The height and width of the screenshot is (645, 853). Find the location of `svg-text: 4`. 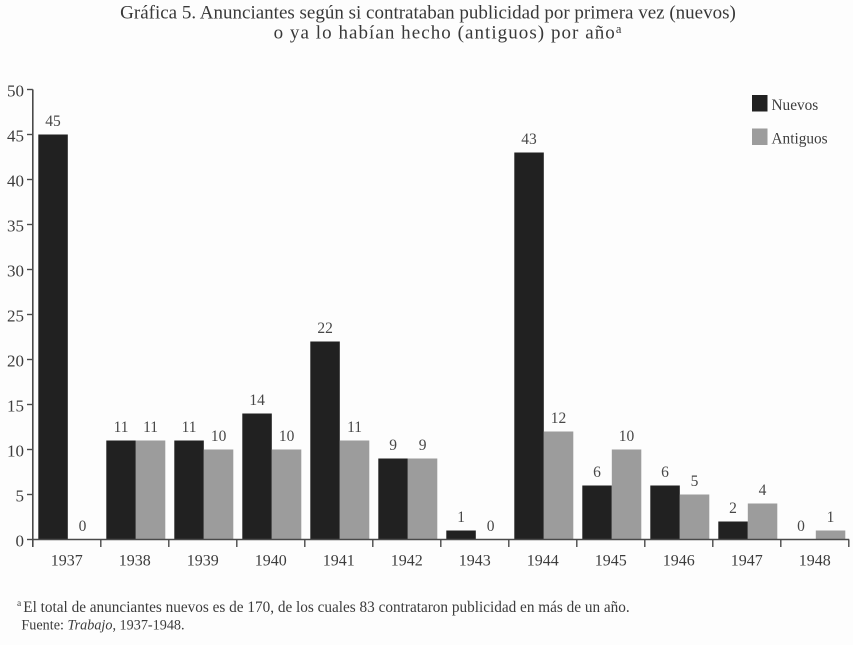

svg-text: 4 is located at coordinates (763, 490).